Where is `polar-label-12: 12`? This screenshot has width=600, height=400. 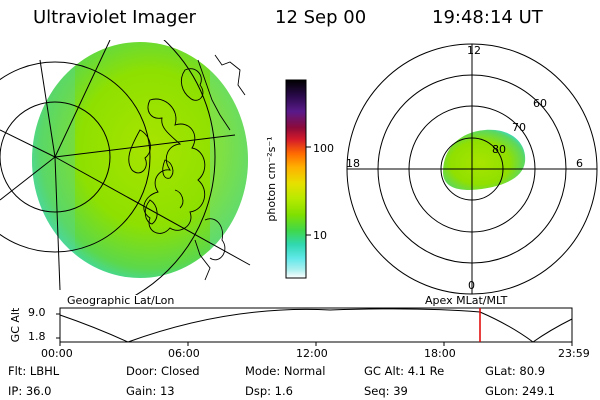 polar-label-12: 12 is located at coordinates (474, 50).